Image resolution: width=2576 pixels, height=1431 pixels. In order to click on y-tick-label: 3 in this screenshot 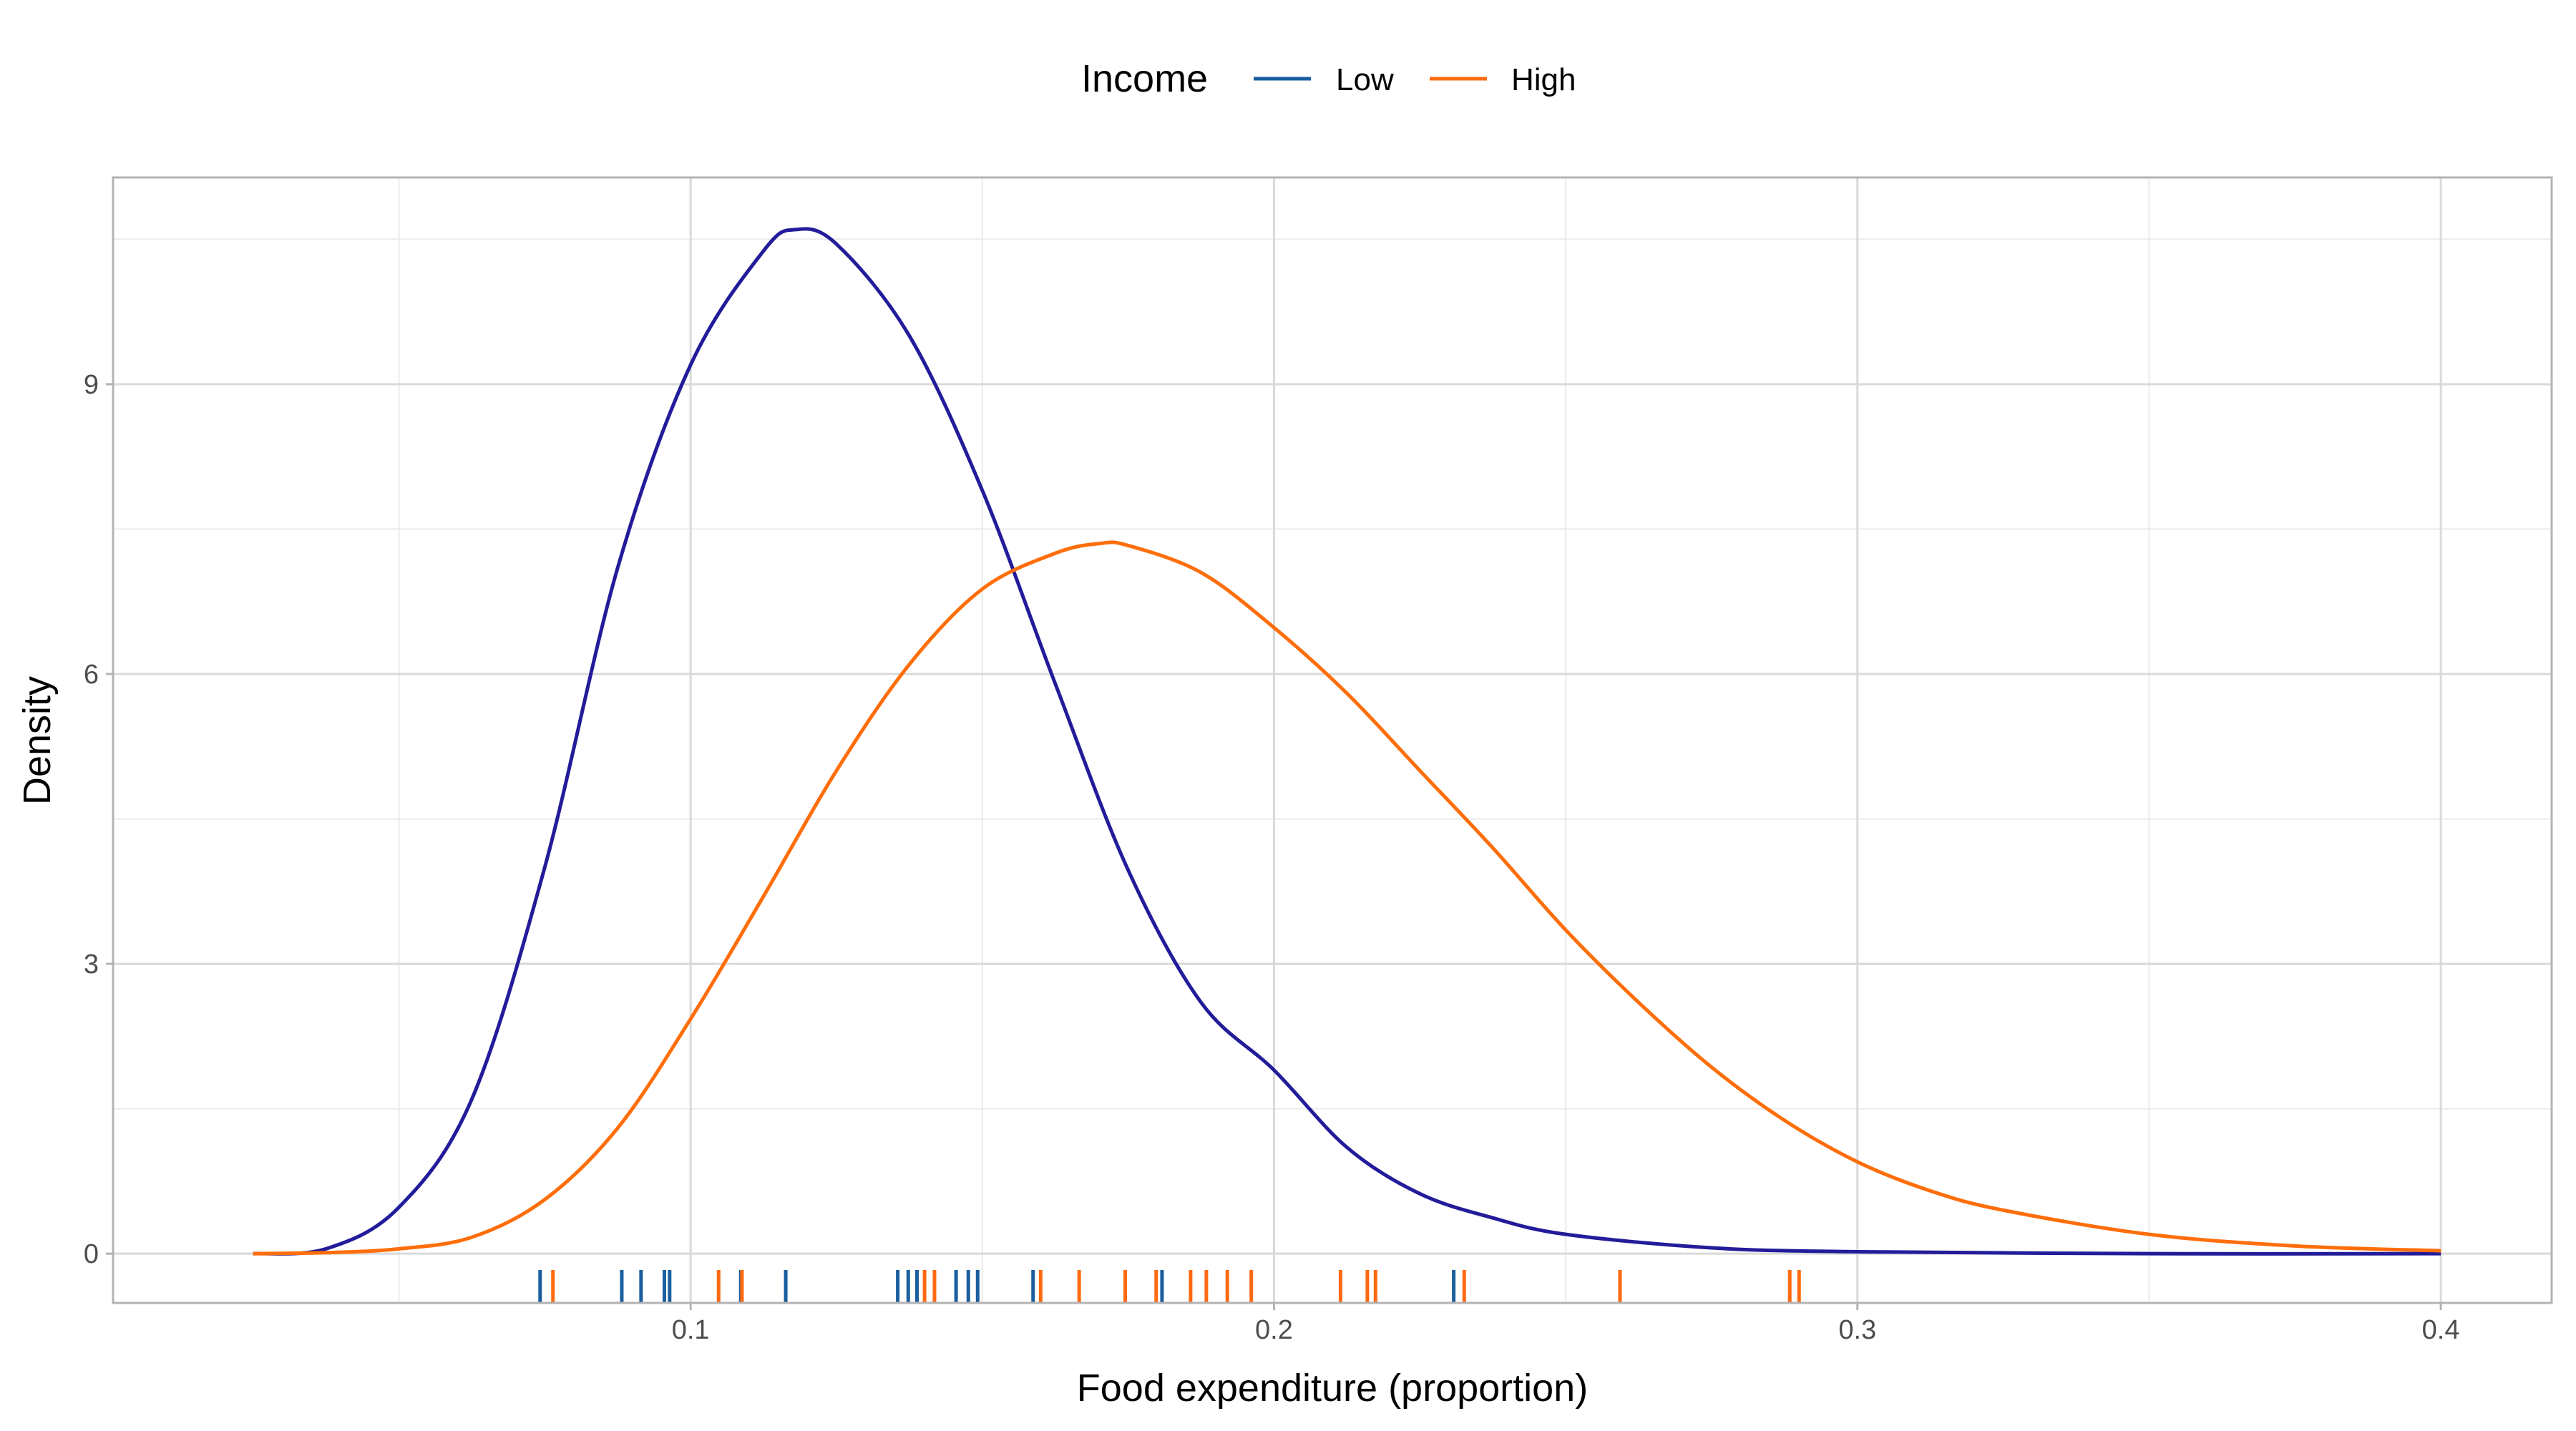, I will do `click(91, 964)`.